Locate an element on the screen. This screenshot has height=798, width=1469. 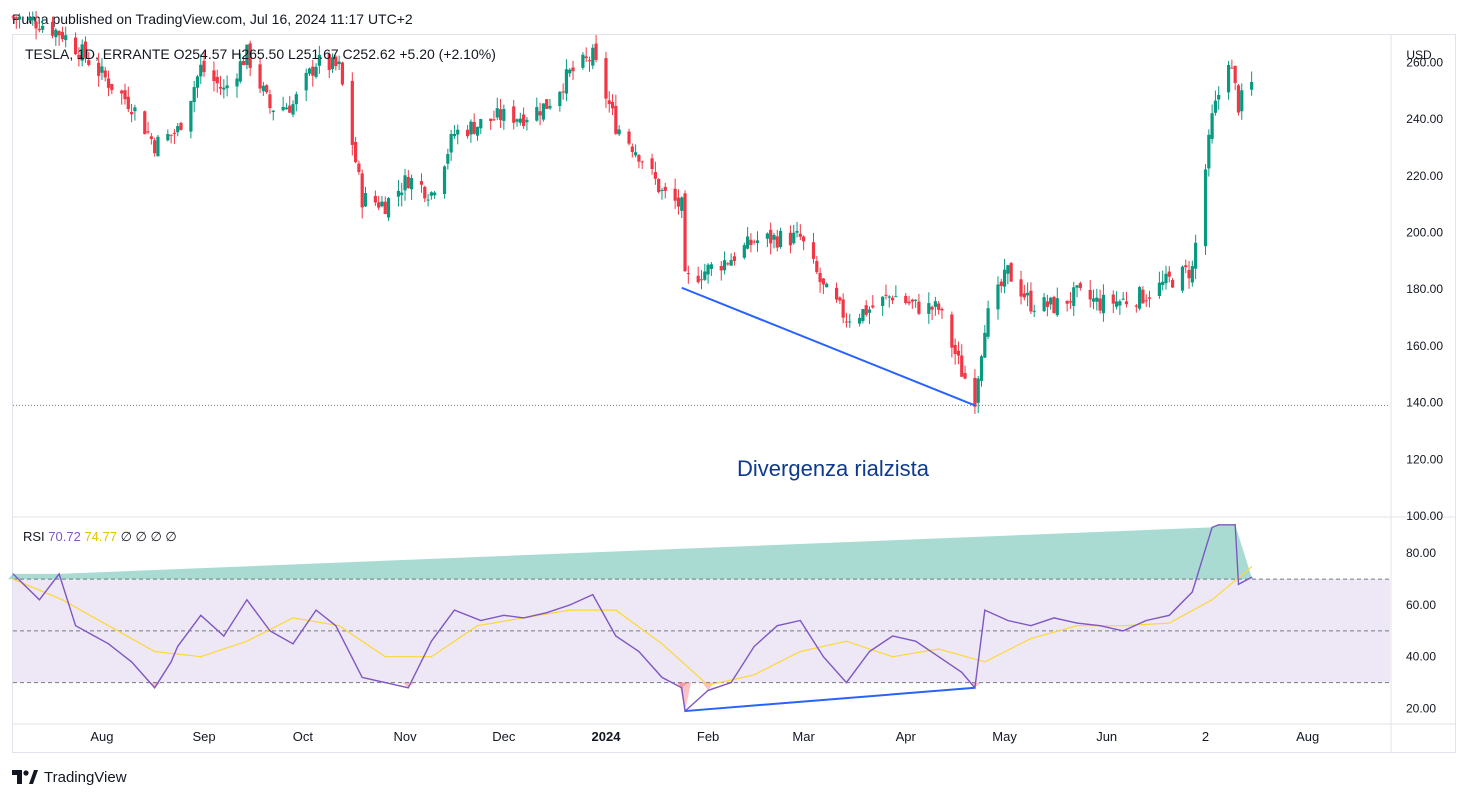
time-axis-label: May is located at coordinates (1004, 736).